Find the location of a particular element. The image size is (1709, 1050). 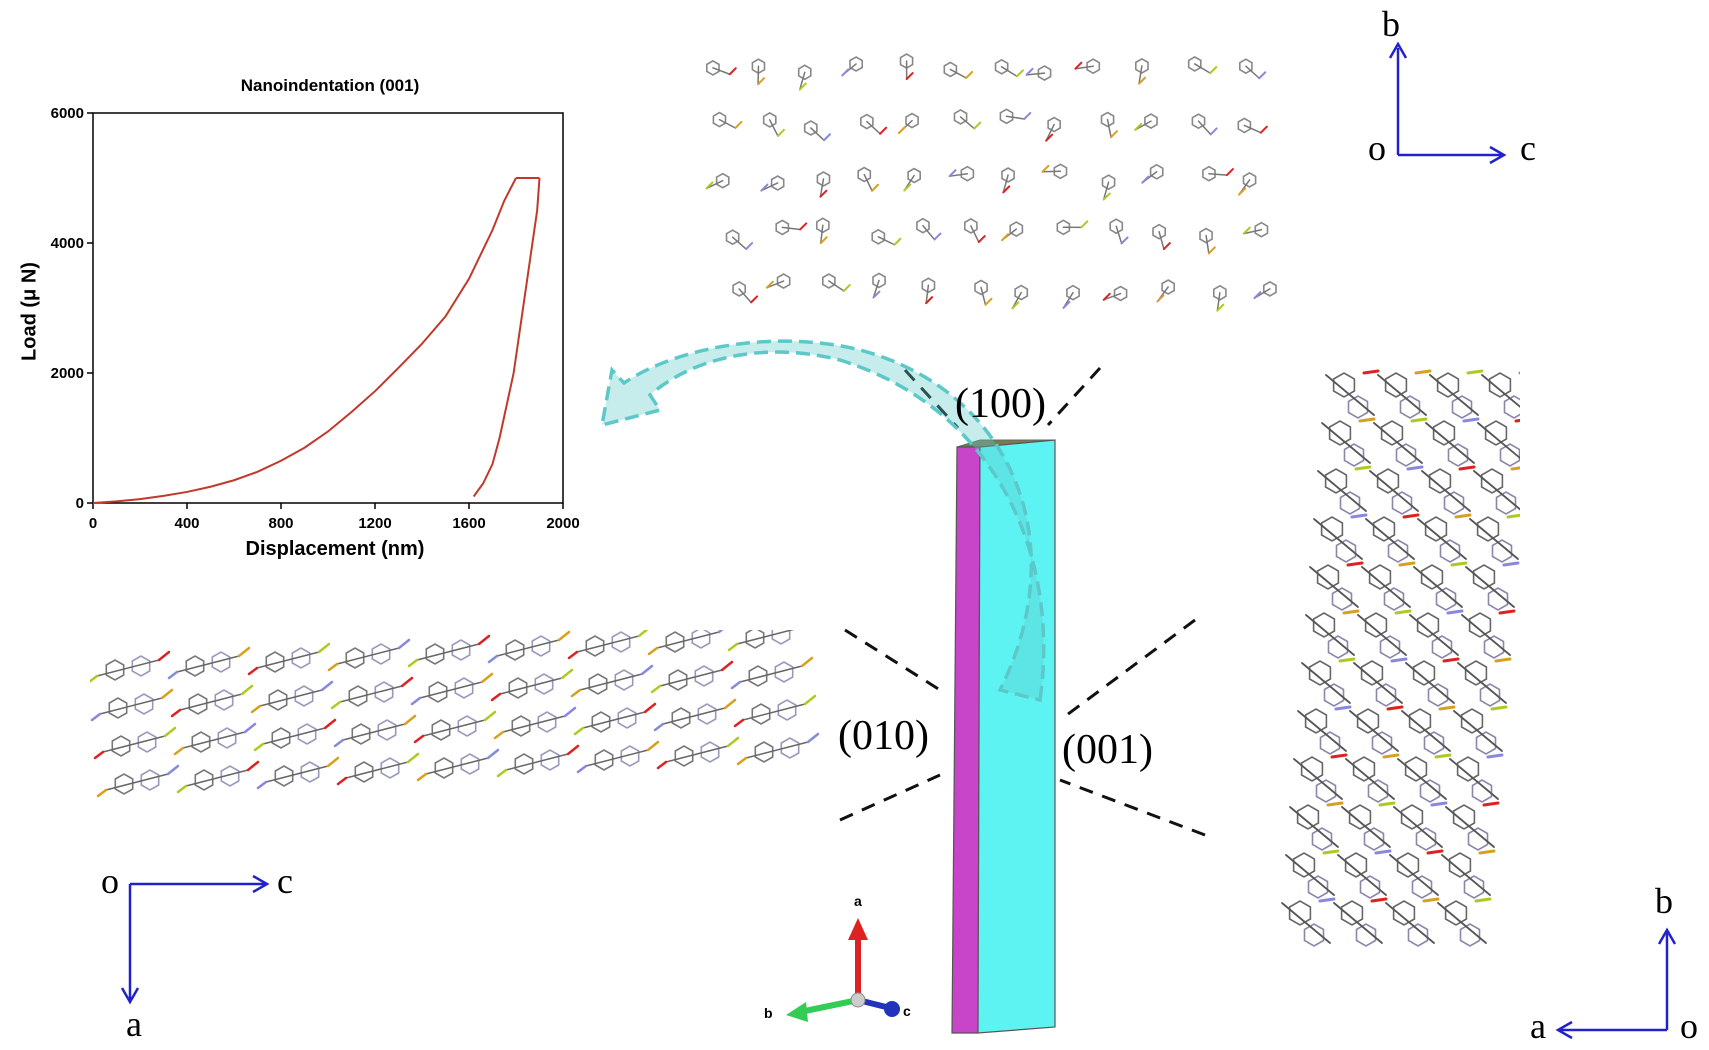

triad-label-c: c is located at coordinates (907, 1011).